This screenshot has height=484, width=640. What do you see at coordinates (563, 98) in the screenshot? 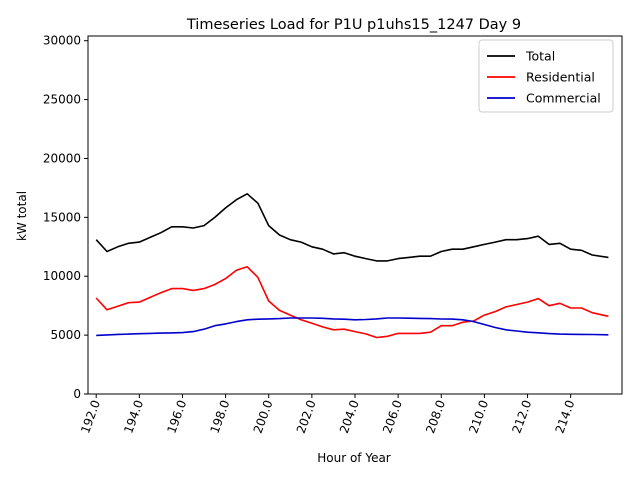
I see `legend-label-commercial: Commercial` at bounding box center [563, 98].